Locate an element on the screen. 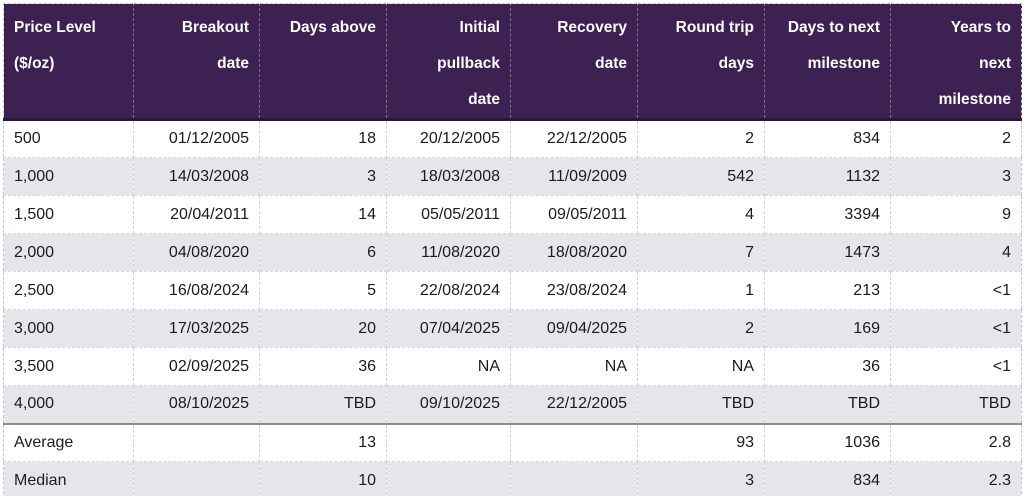  column-header-days-to-next-milestone: Days to next milestone is located at coordinates (827, 62).